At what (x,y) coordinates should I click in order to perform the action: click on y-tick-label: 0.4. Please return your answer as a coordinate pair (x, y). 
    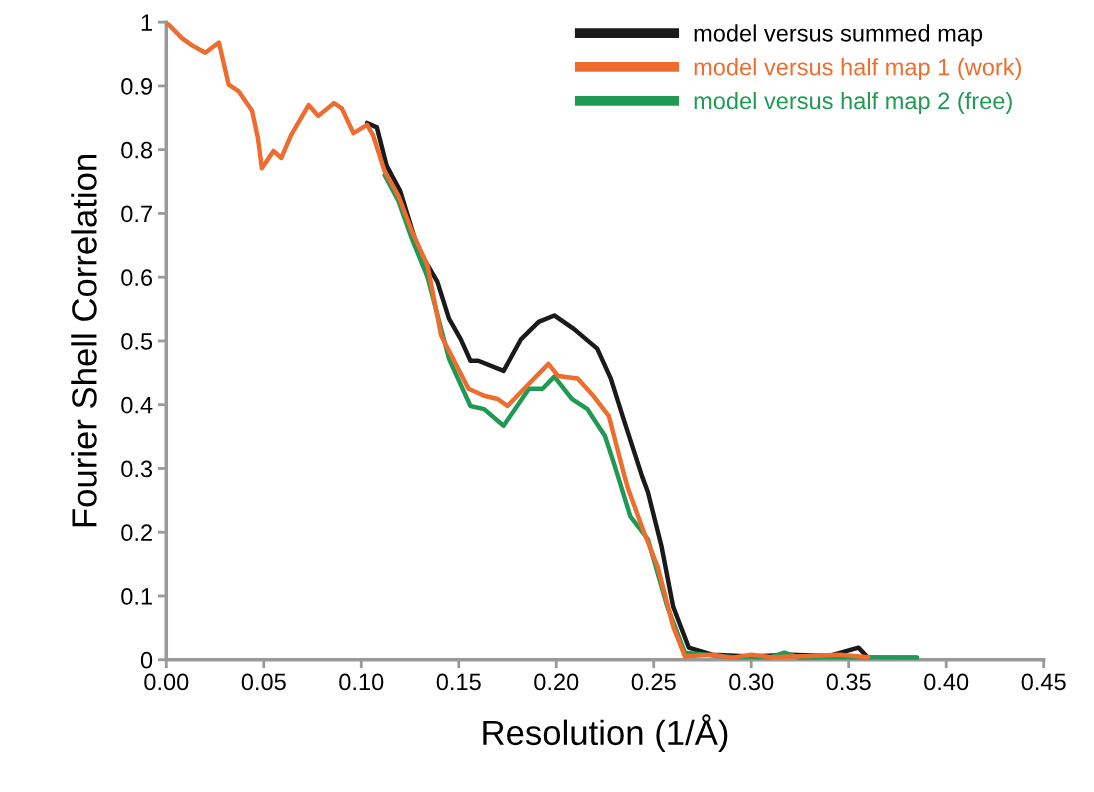
    Looking at the image, I should click on (137, 405).